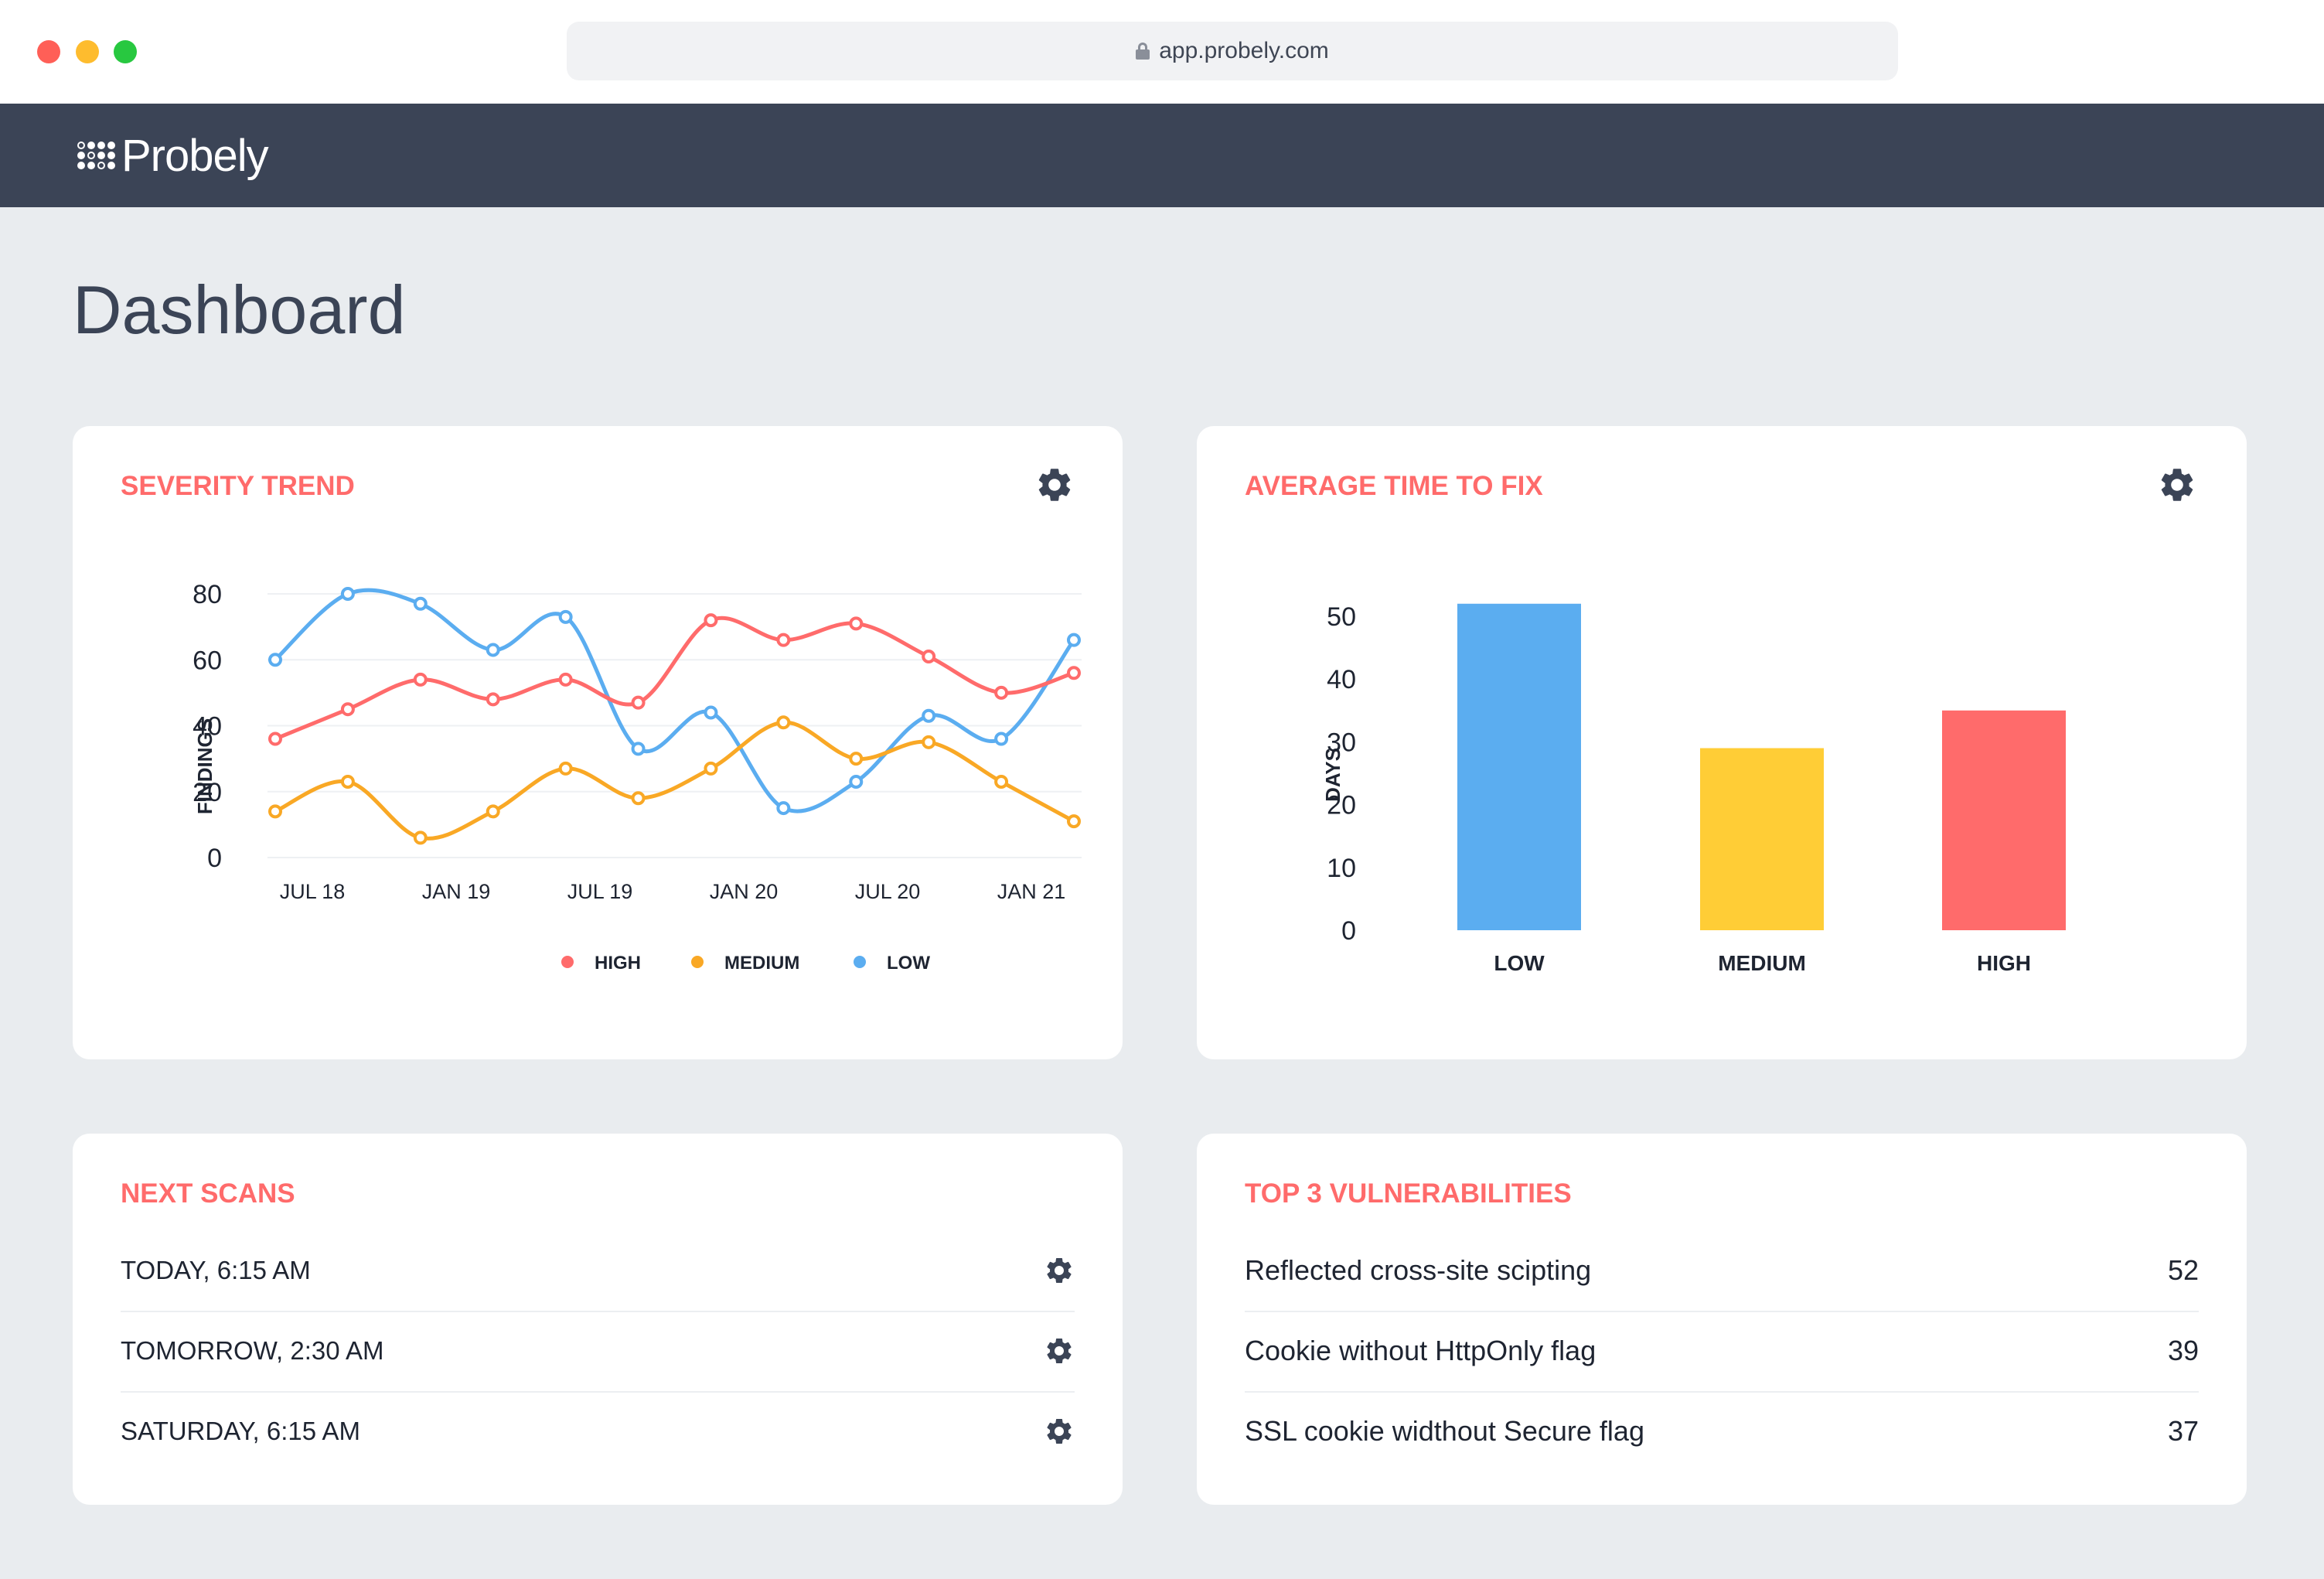  What do you see at coordinates (1031, 891) in the screenshot?
I see `x-tick-label: JAN 21` at bounding box center [1031, 891].